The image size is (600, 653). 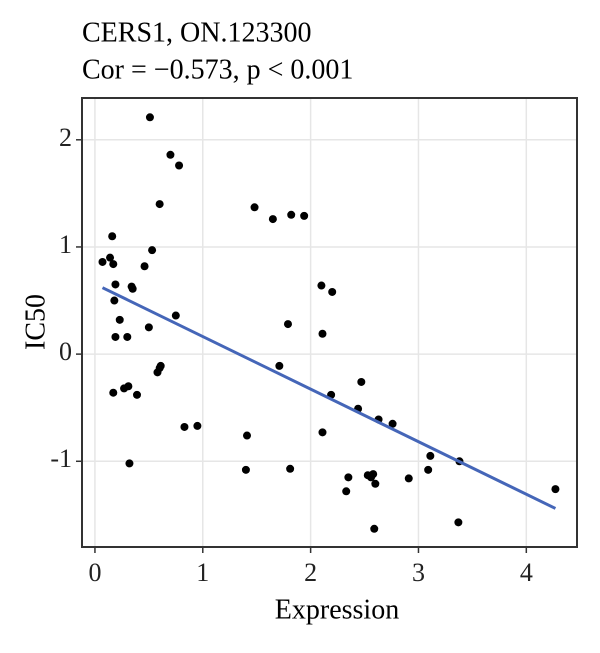 What do you see at coordinates (196, 32) in the screenshot?
I see `chart-title: CERS1, ON.123300` at bounding box center [196, 32].